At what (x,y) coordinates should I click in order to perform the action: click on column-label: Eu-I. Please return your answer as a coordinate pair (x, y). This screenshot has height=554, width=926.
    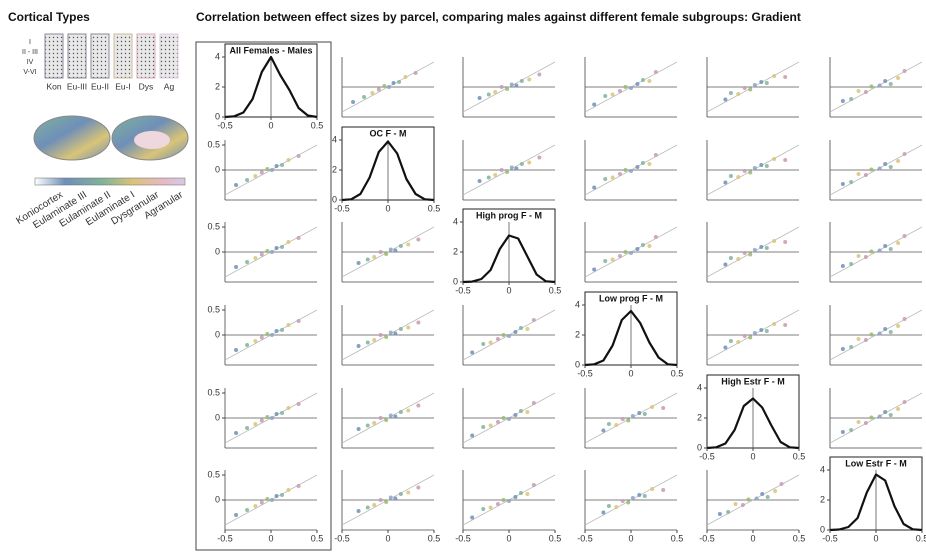
    Looking at the image, I should click on (123, 86).